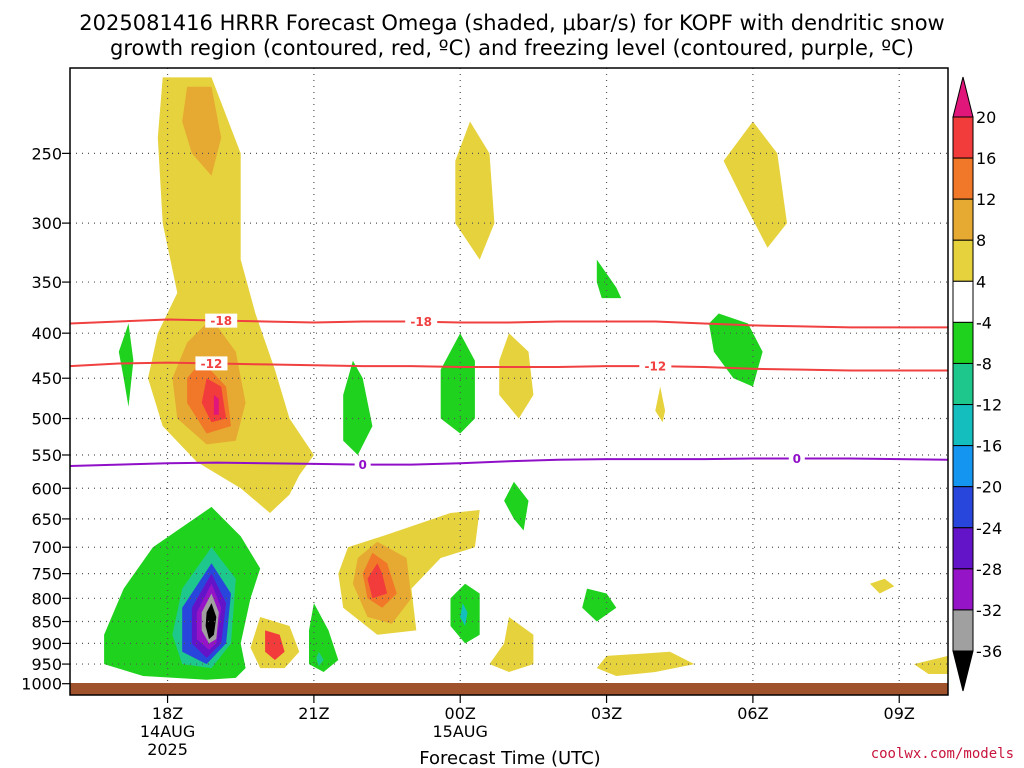  What do you see at coordinates (942, 754) in the screenshot?
I see `credit-link: coolwx.com/models` at bounding box center [942, 754].